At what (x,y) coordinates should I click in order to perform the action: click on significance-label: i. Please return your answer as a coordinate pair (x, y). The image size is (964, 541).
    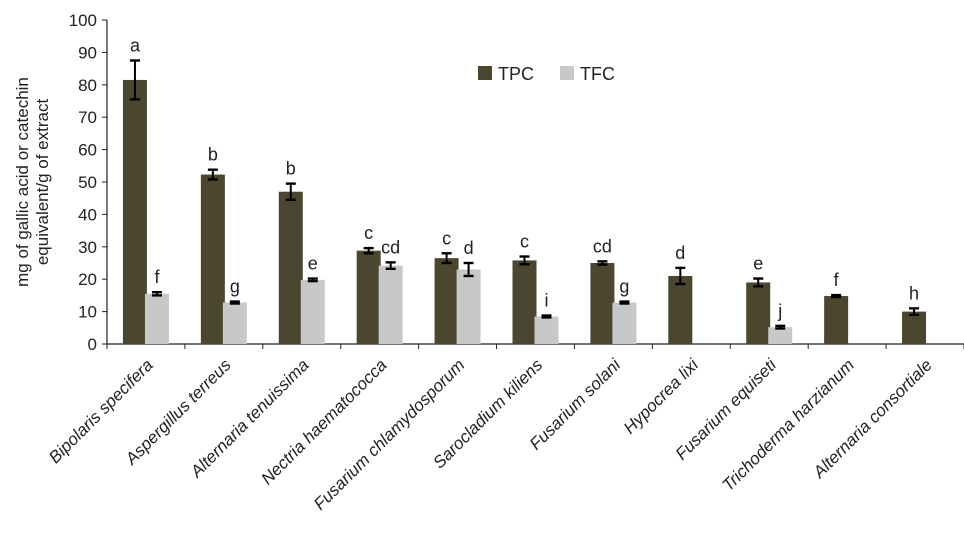
    Looking at the image, I should click on (547, 300).